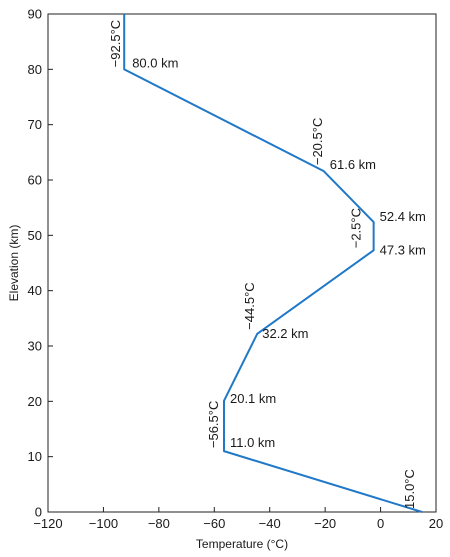  I want to click on x-tick-label: 20, so click(436, 523).